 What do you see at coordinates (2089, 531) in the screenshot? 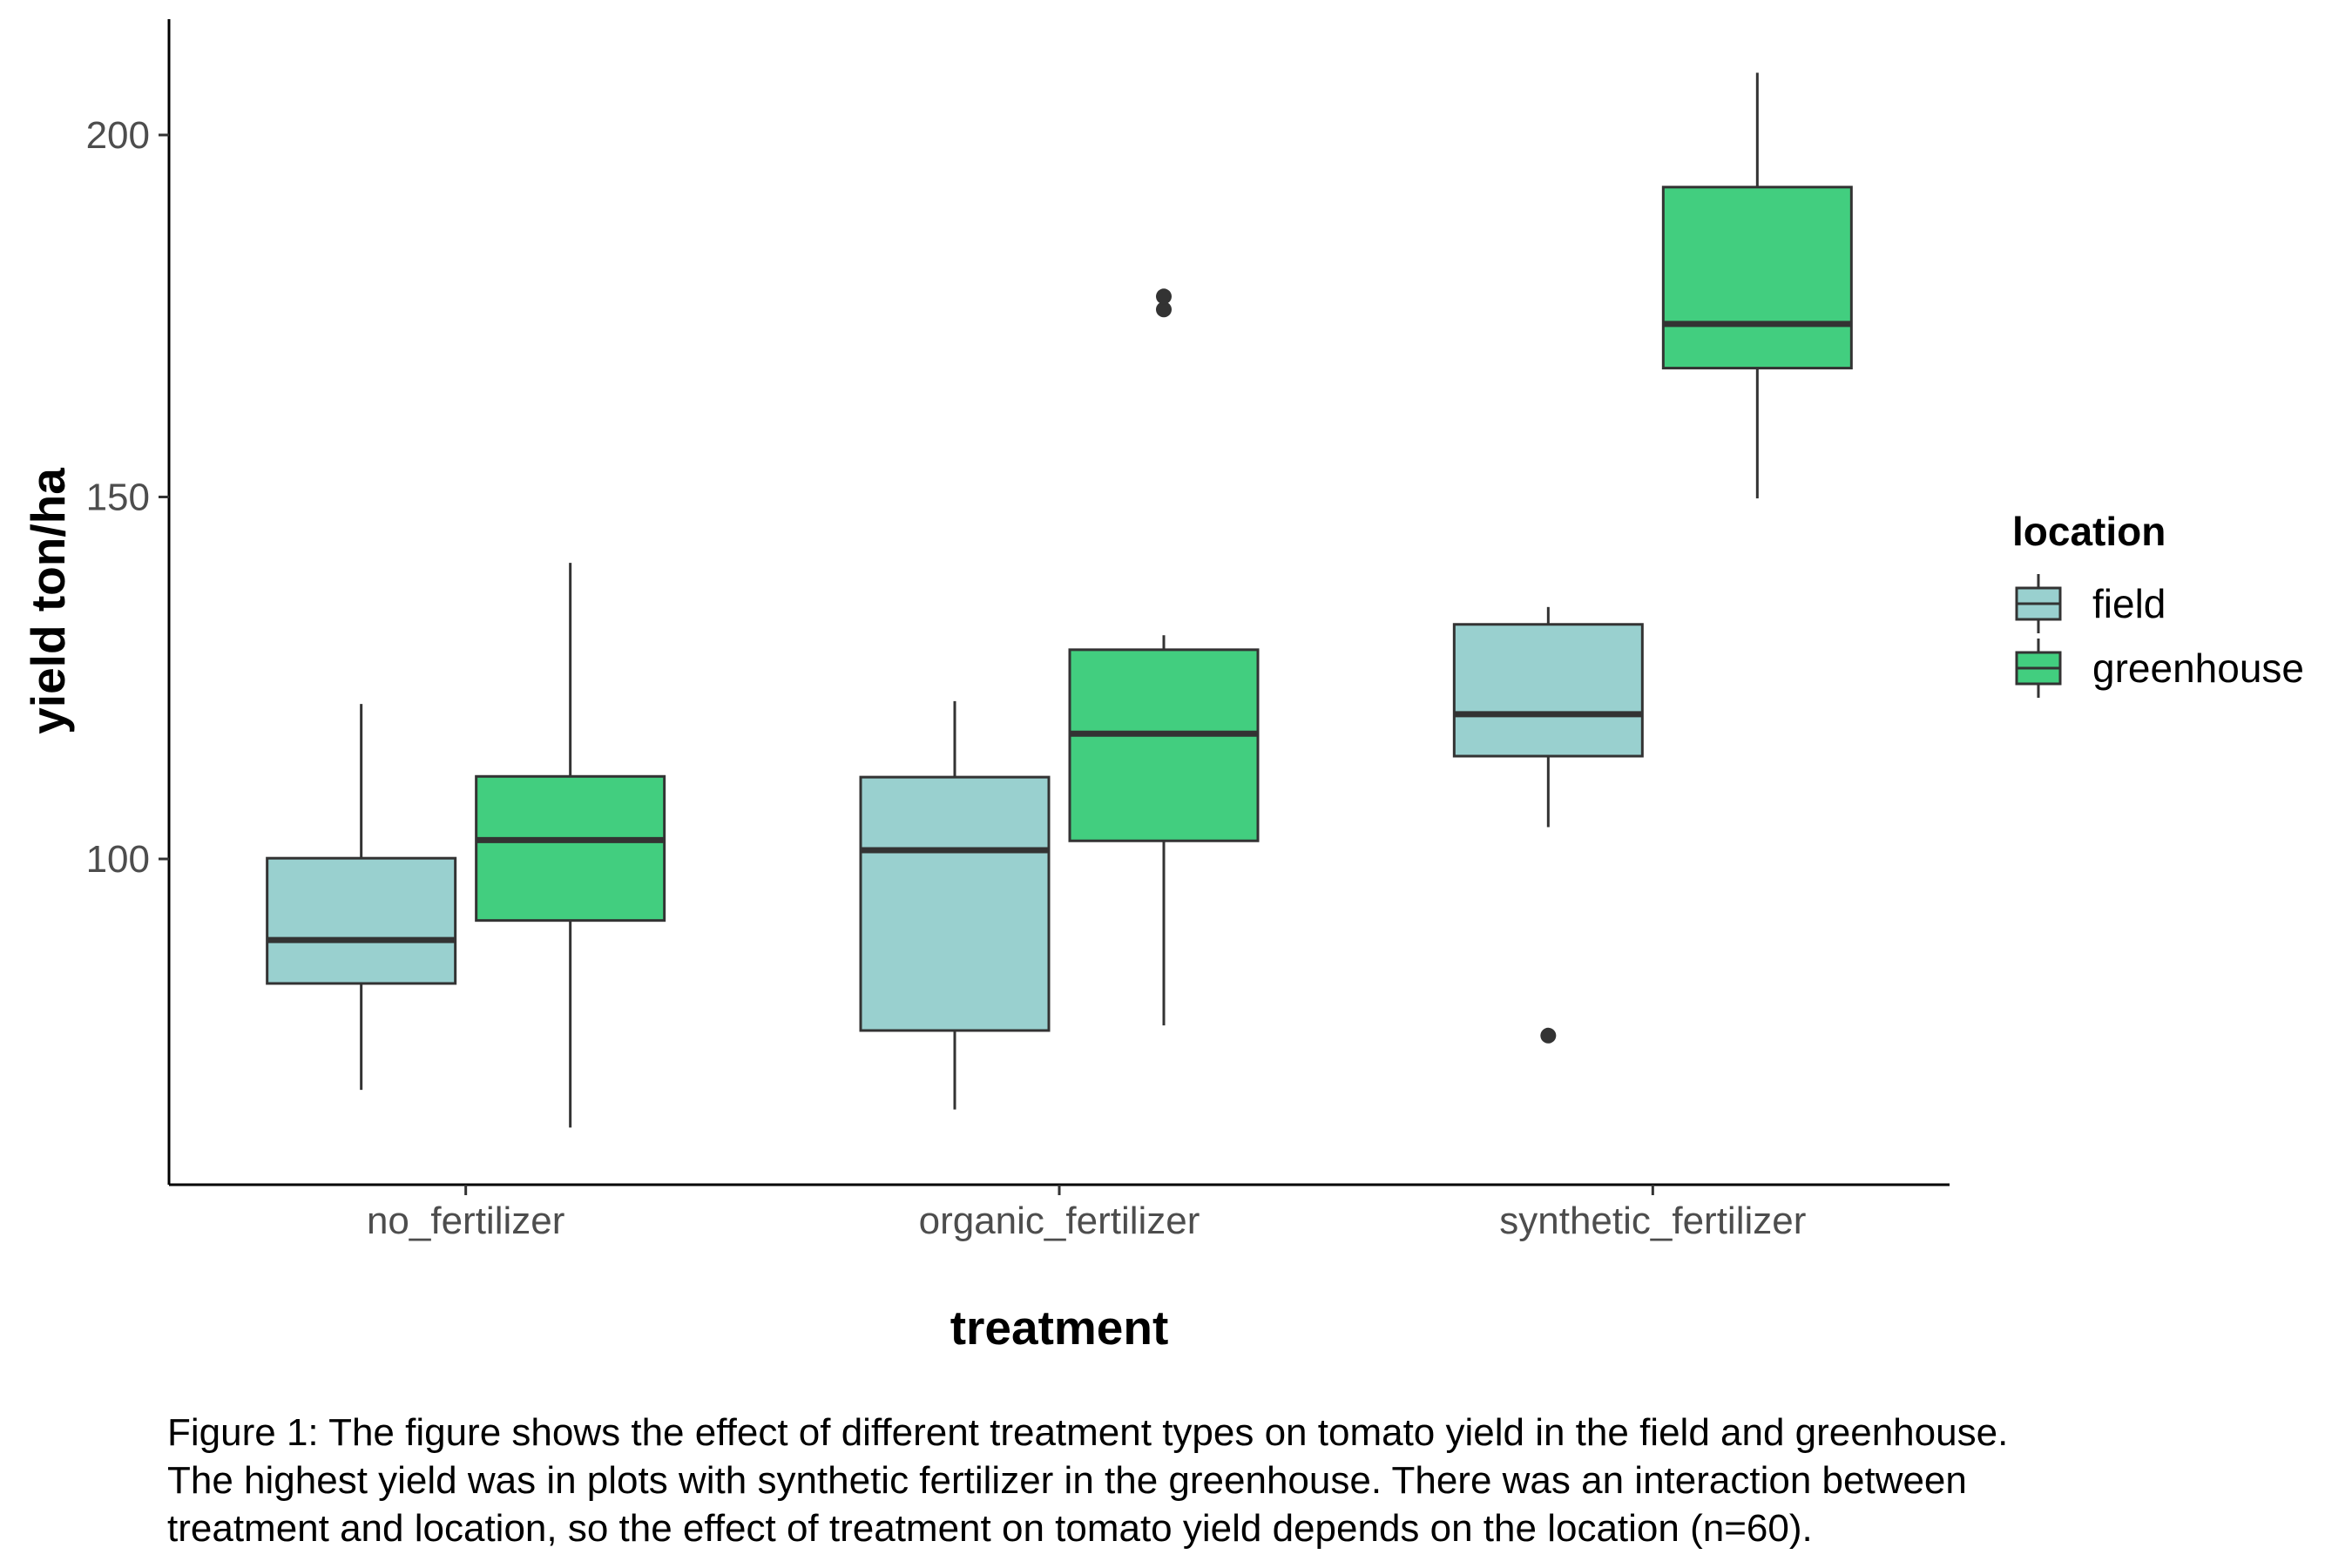
I see `legend-title: location` at bounding box center [2089, 531].